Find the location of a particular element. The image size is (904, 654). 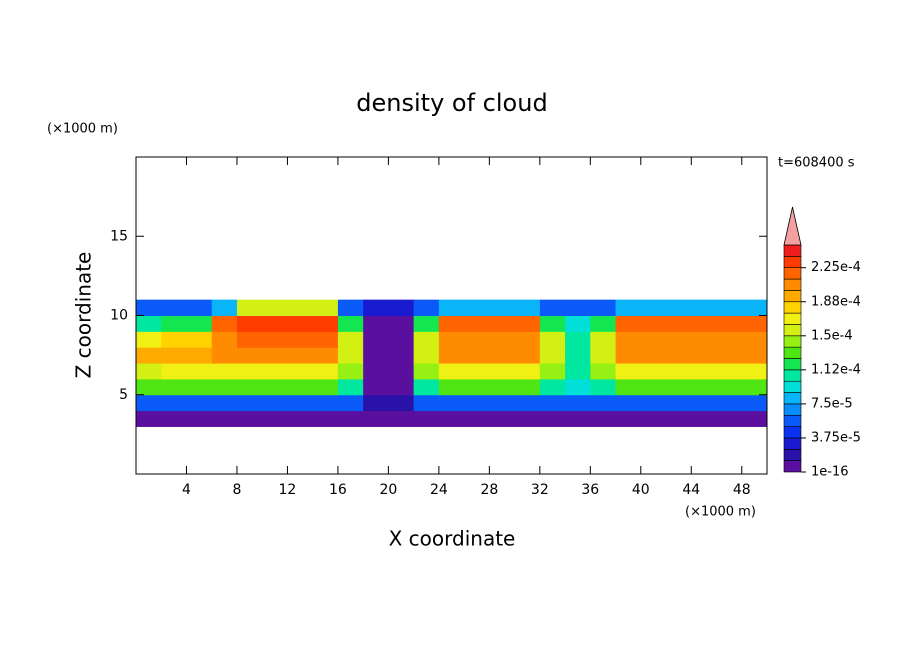

colorbar-tick-label: 1.12e-4 is located at coordinates (836, 369).